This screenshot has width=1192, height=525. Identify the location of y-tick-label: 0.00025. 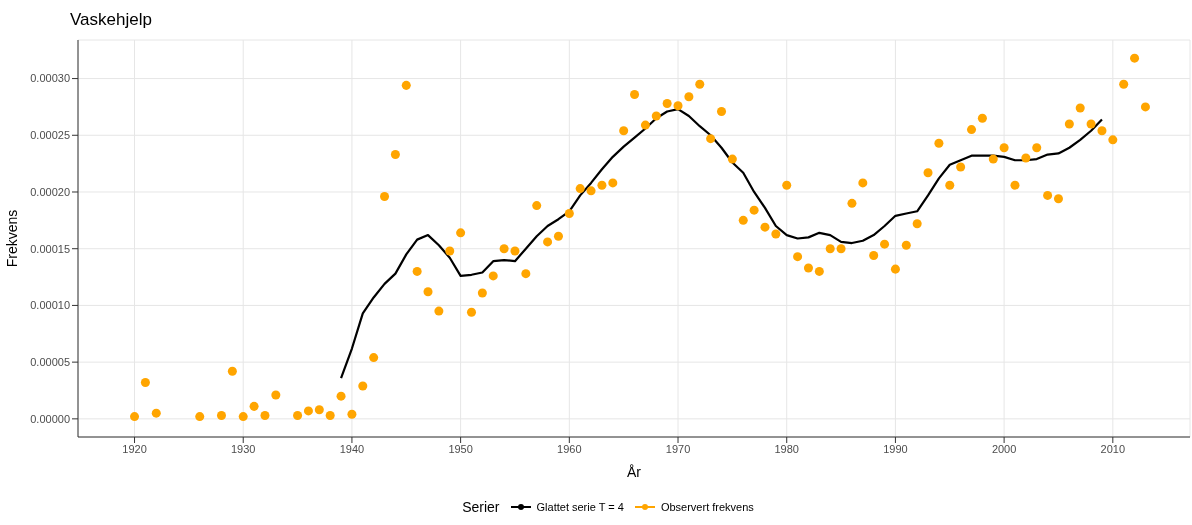
(50, 135).